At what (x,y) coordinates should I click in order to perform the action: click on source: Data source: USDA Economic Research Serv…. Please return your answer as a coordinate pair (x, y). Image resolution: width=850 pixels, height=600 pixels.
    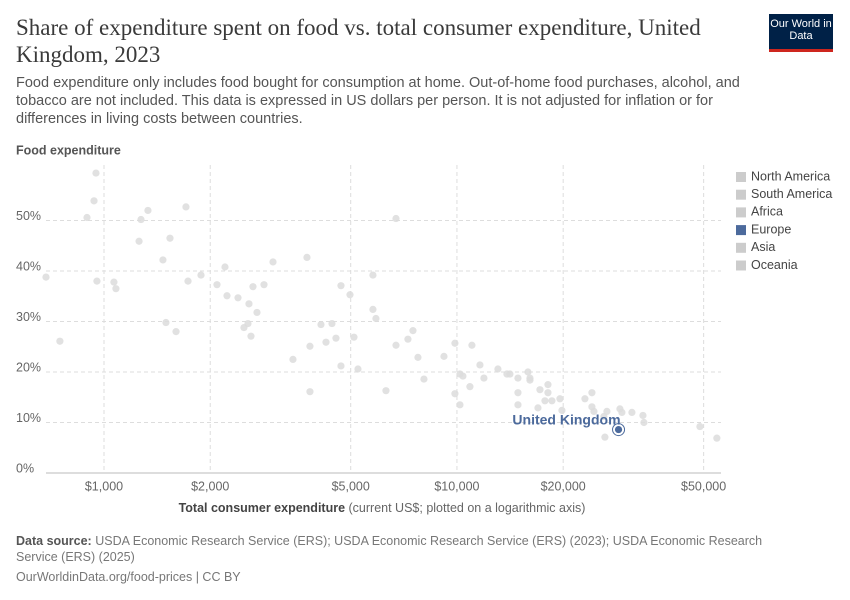
    Looking at the image, I should click on (396, 549).